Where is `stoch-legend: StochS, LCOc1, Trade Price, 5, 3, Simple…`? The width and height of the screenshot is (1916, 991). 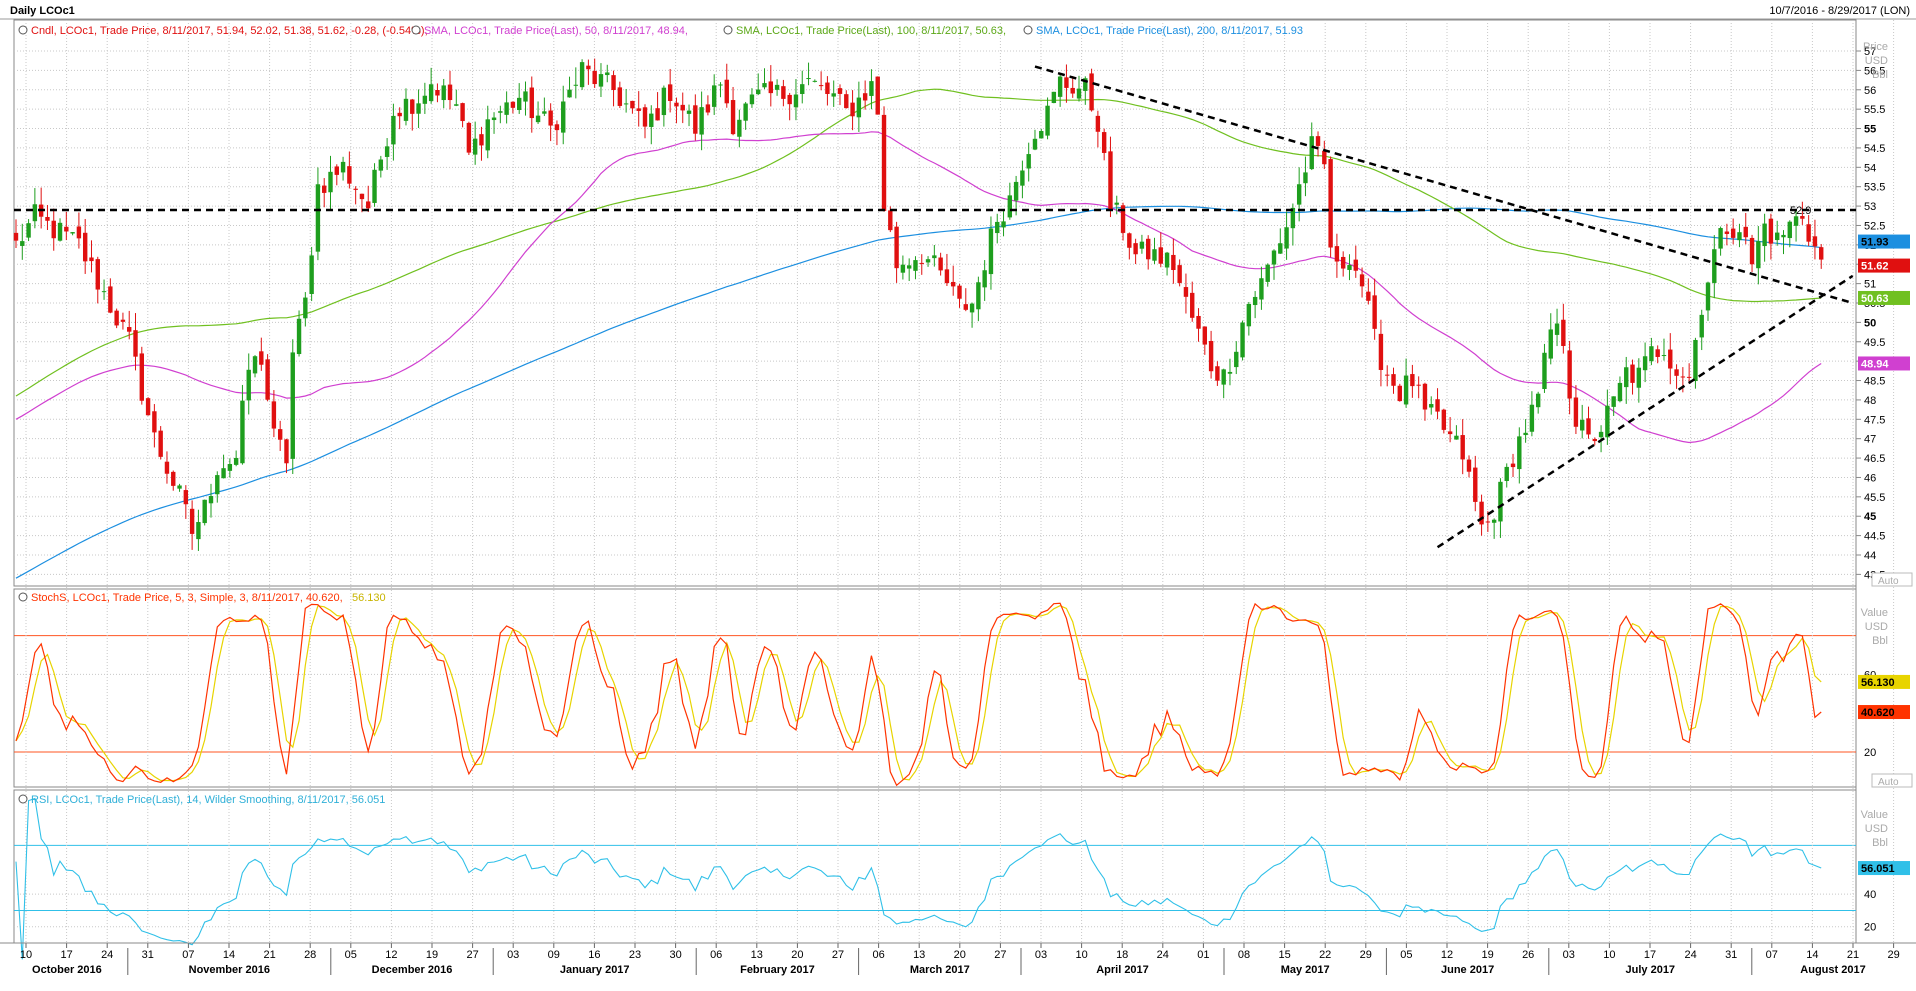 stoch-legend: StochS, LCOc1, Trade Price, 5, 3, Simple… is located at coordinates (202, 598).